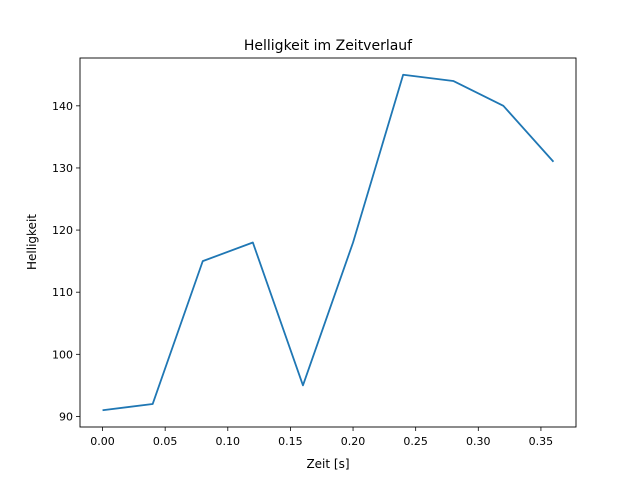 This screenshot has height=484, width=640. What do you see at coordinates (62, 168) in the screenshot?
I see `y-tick-label: 130` at bounding box center [62, 168].